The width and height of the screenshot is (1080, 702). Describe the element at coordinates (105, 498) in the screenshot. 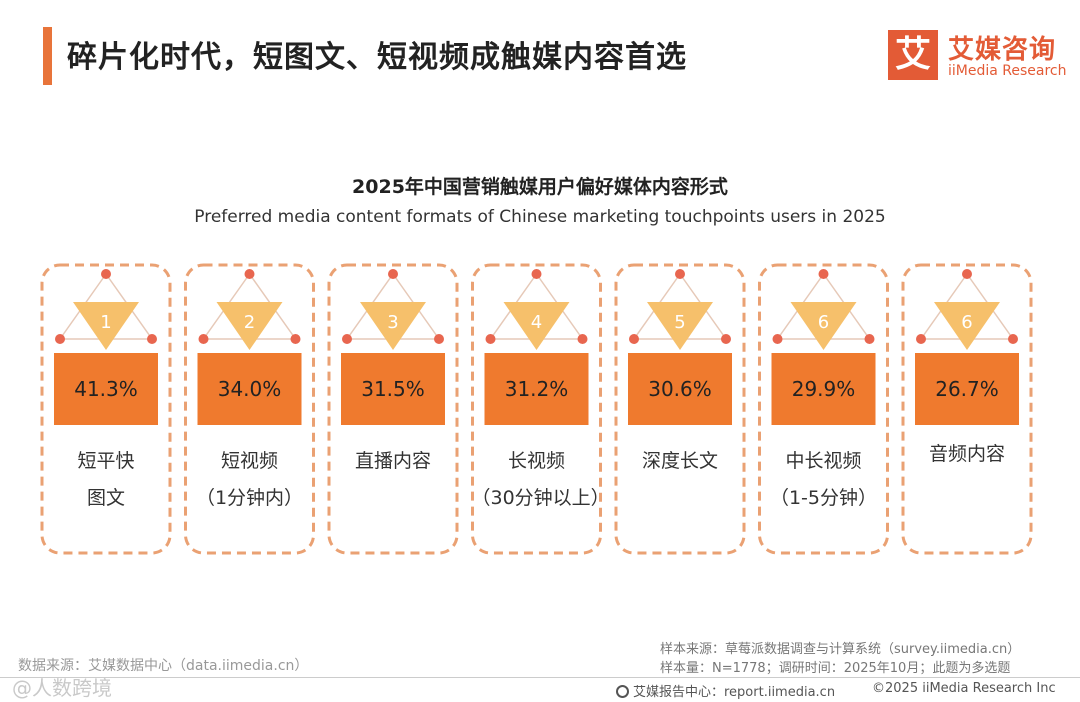

I see `category-label-line: 图文` at that location.